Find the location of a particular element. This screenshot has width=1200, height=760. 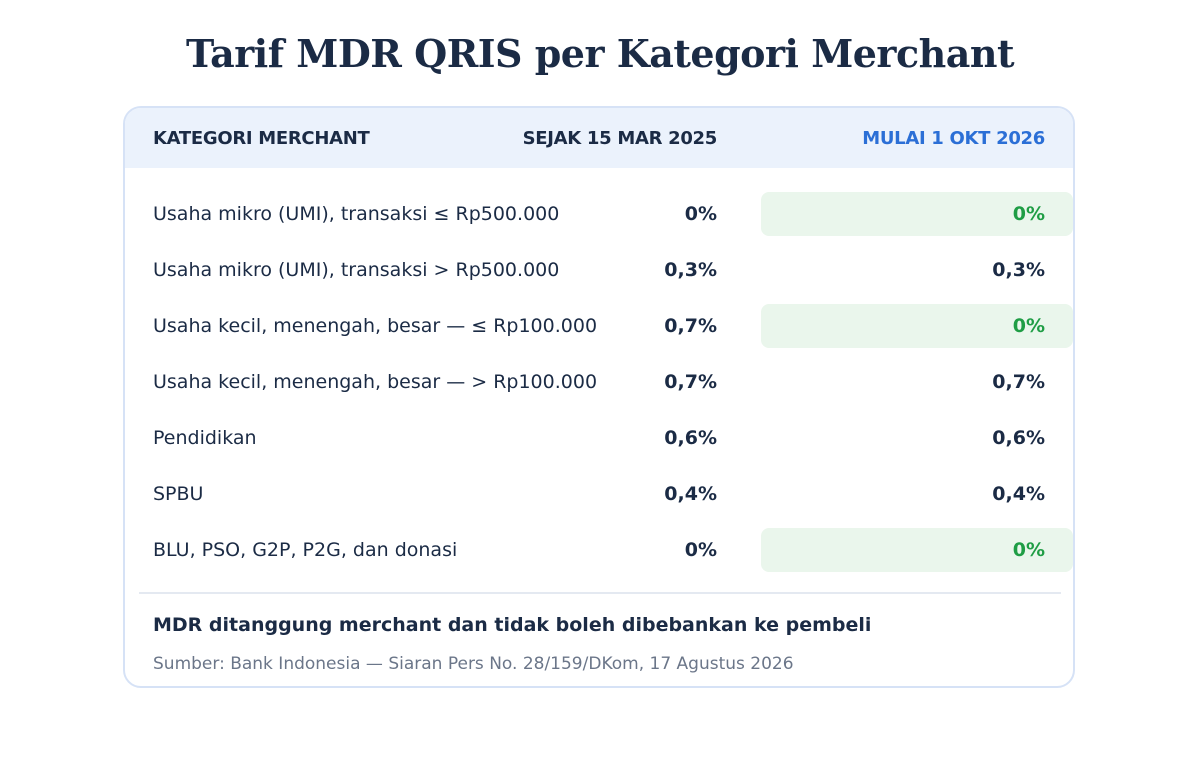

row-current-rate: 0,6% is located at coordinates (690, 438).